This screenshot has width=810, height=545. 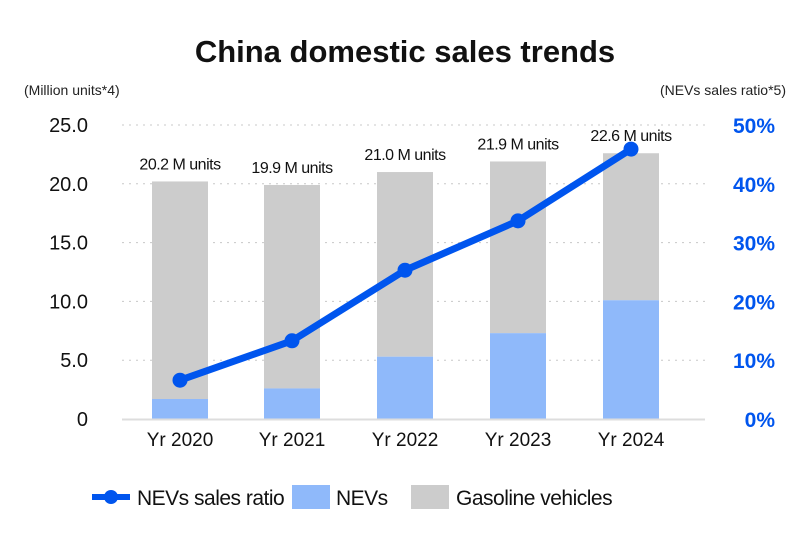 What do you see at coordinates (74, 361) in the screenshot?
I see `y-tick-label: 5.0` at bounding box center [74, 361].